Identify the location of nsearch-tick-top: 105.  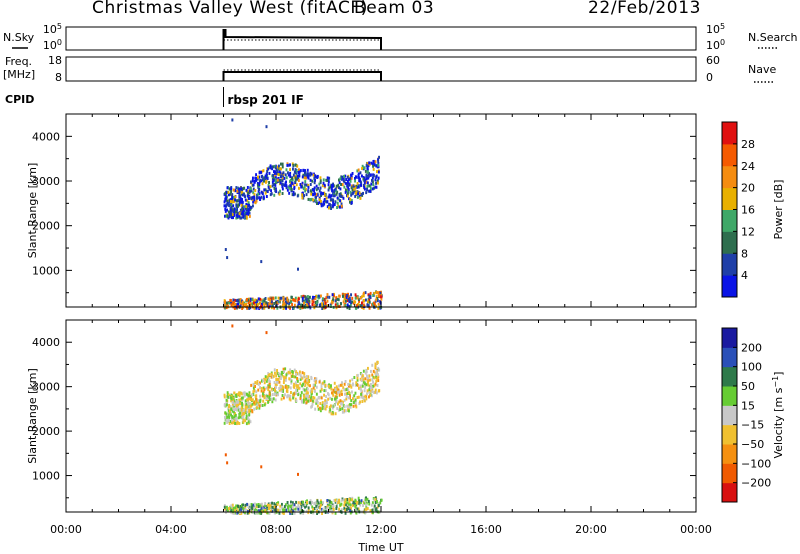
(715, 29).